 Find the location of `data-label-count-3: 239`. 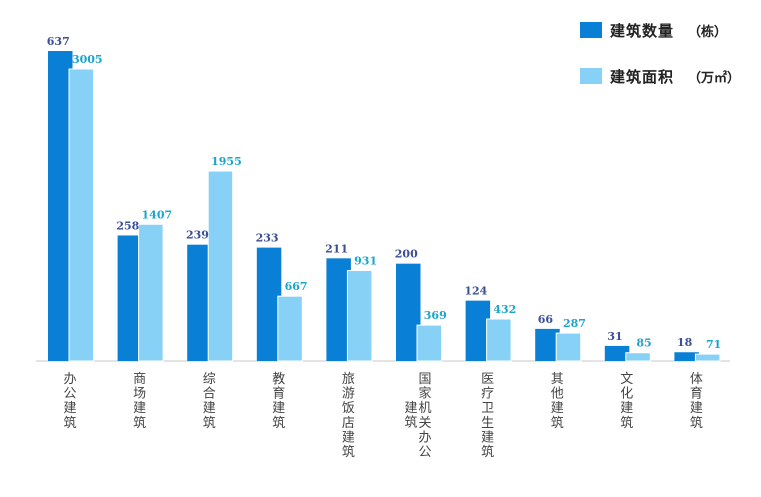

data-label-count-3: 239 is located at coordinates (197, 235).